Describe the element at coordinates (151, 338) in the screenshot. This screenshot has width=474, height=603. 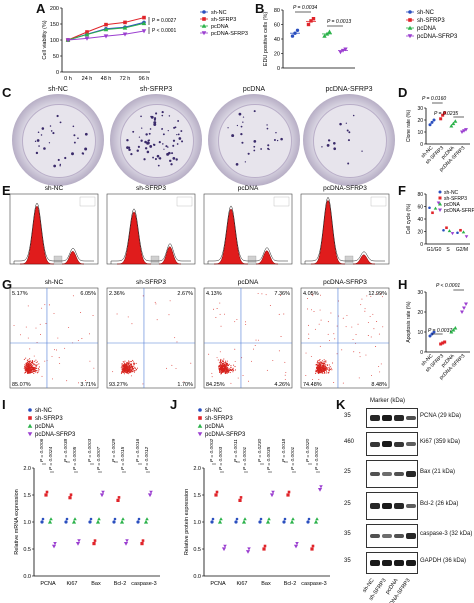
I see `flow-frame` at that location.